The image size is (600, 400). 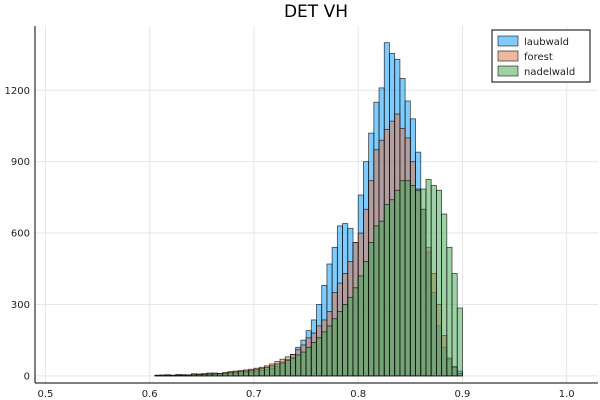 I want to click on legend: laubwald forest nadelwald, so click(x=541, y=56).